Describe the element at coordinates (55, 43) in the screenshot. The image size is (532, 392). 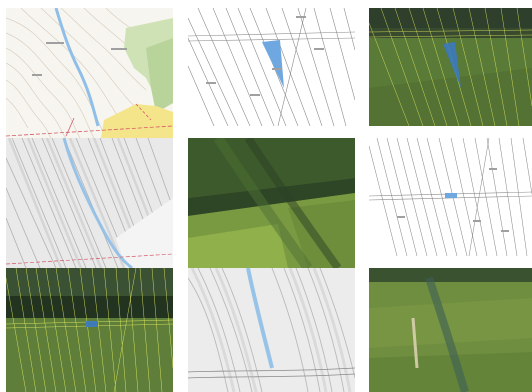
I see `map-place-label` at that location.